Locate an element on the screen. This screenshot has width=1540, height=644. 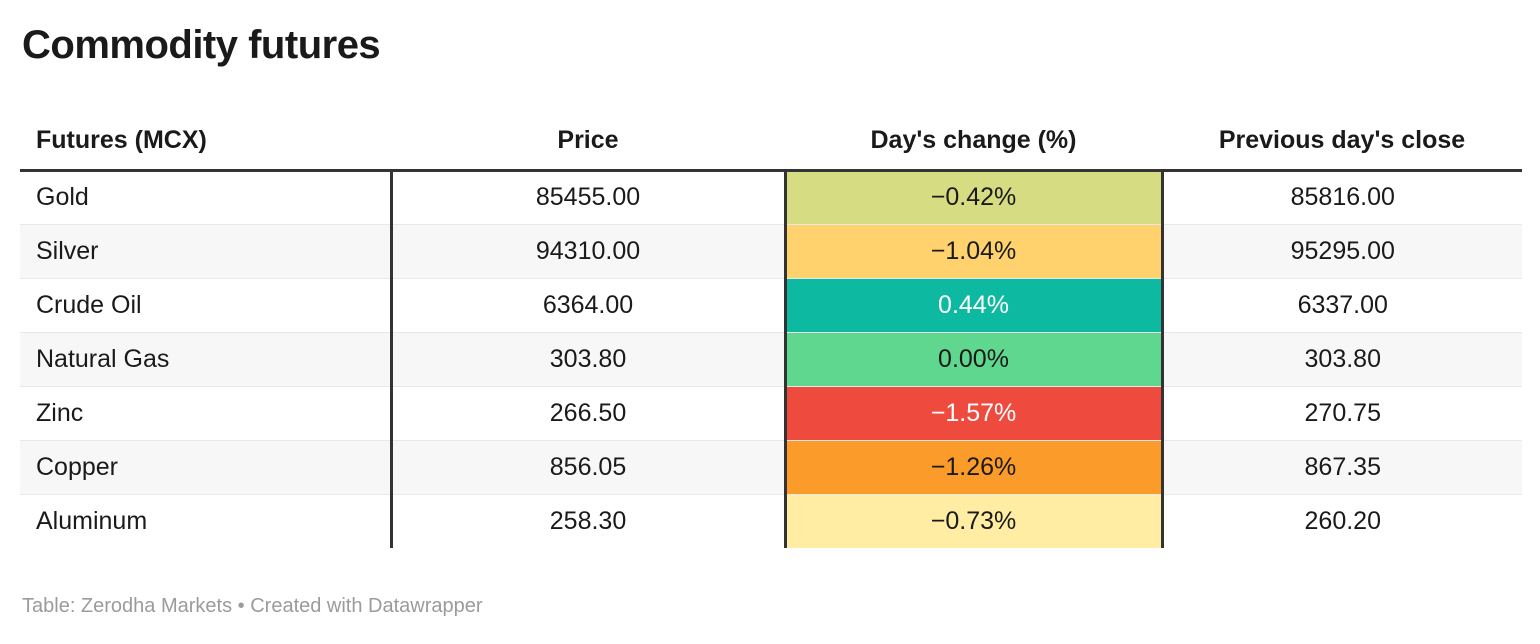
price-cell: 266.50 is located at coordinates (587, 413).